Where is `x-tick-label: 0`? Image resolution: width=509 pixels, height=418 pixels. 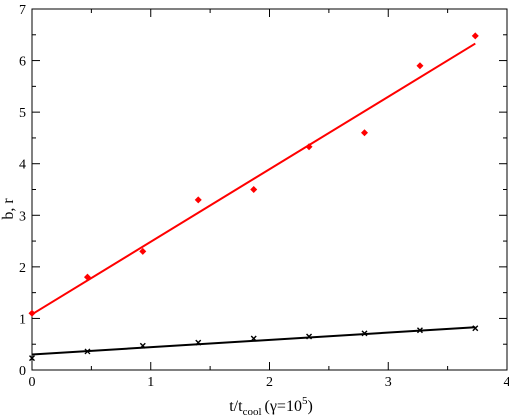
x-tick-label: 0 is located at coordinates (32, 382).